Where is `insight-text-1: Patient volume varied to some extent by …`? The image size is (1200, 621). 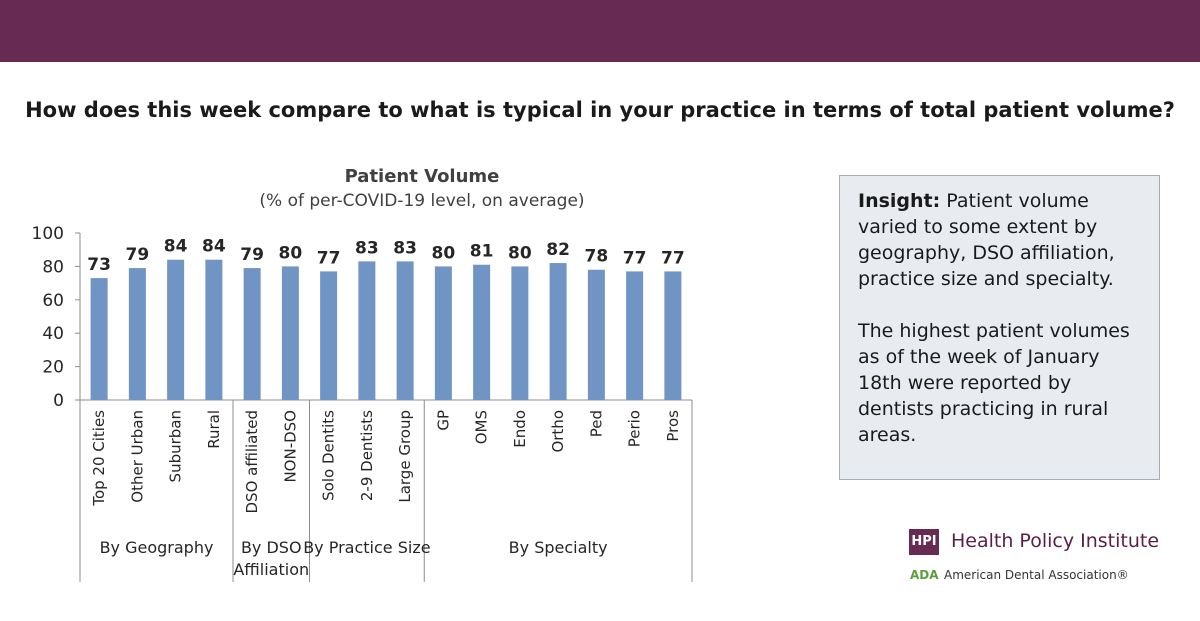 insight-text-1: Patient volume varied to some extent by … is located at coordinates (986, 240).